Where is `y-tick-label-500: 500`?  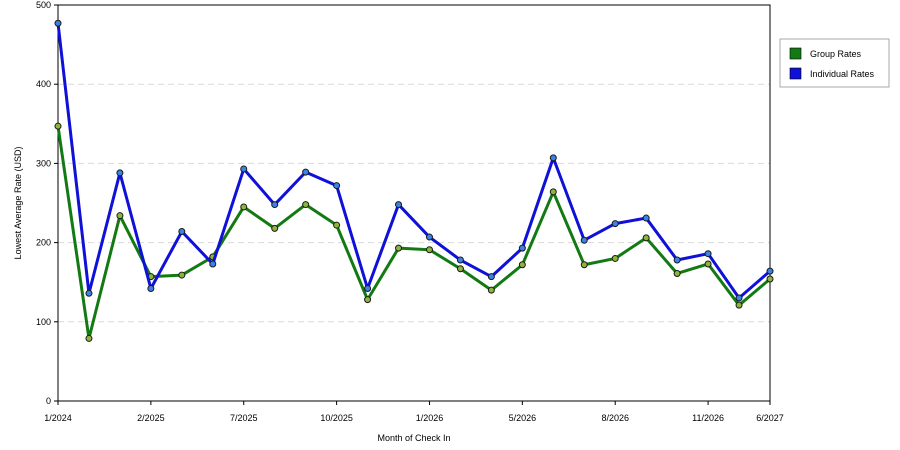
y-tick-label-500: 500 is located at coordinates (43, 5).